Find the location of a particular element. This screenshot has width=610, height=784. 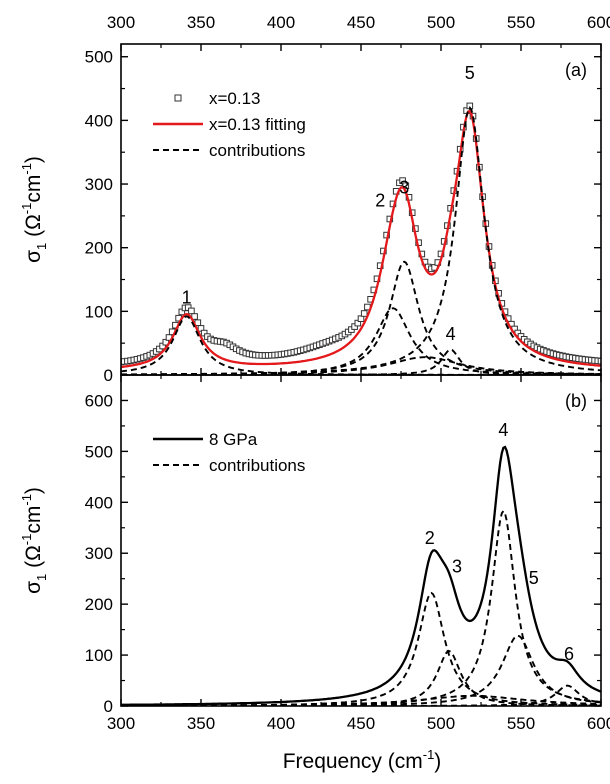

x-tick-label: 450 is located at coordinates (361, 723).